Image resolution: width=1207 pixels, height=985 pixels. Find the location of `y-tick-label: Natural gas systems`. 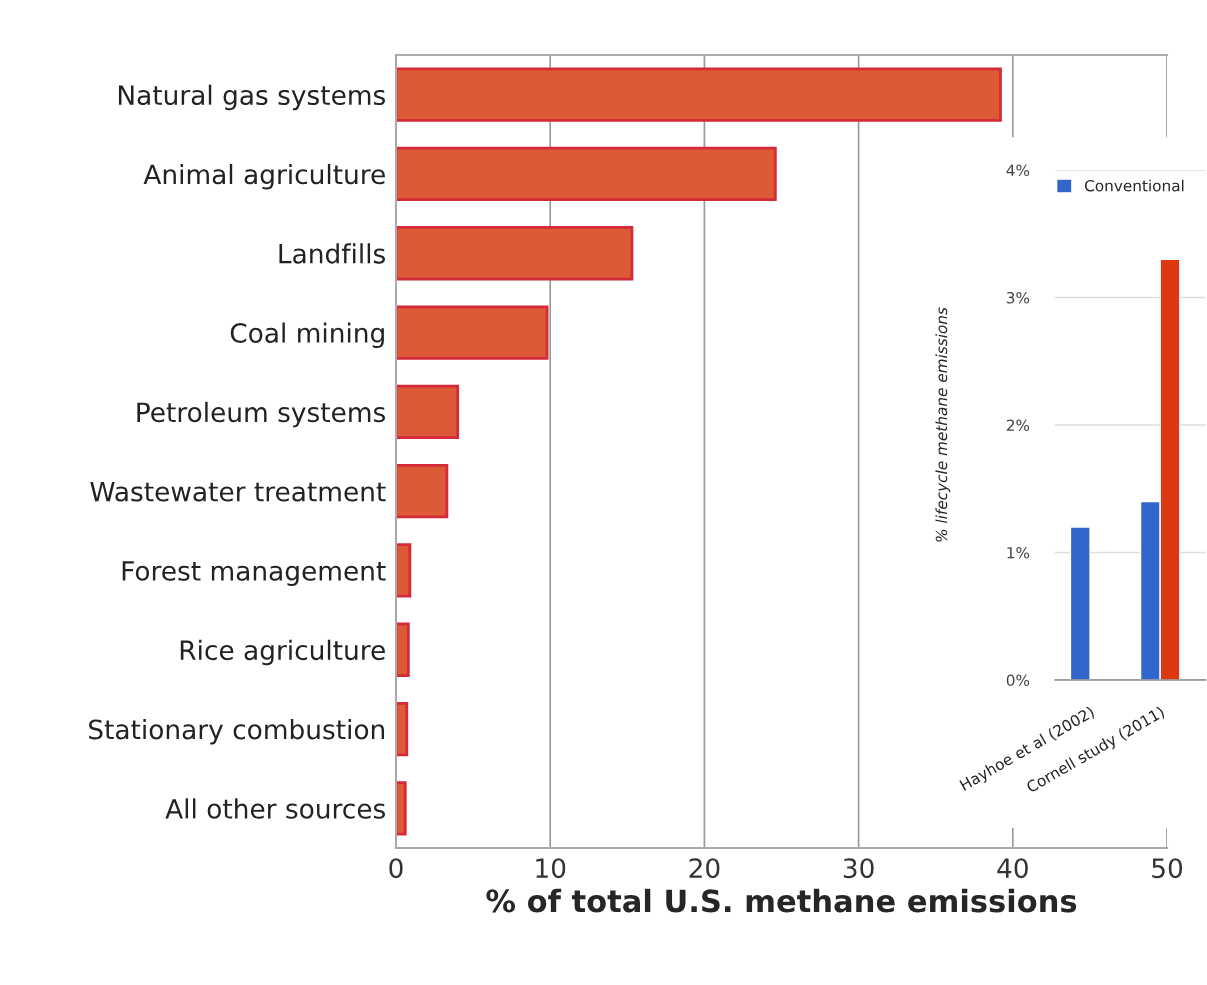

y-tick-label: Natural gas systems is located at coordinates (251, 97).